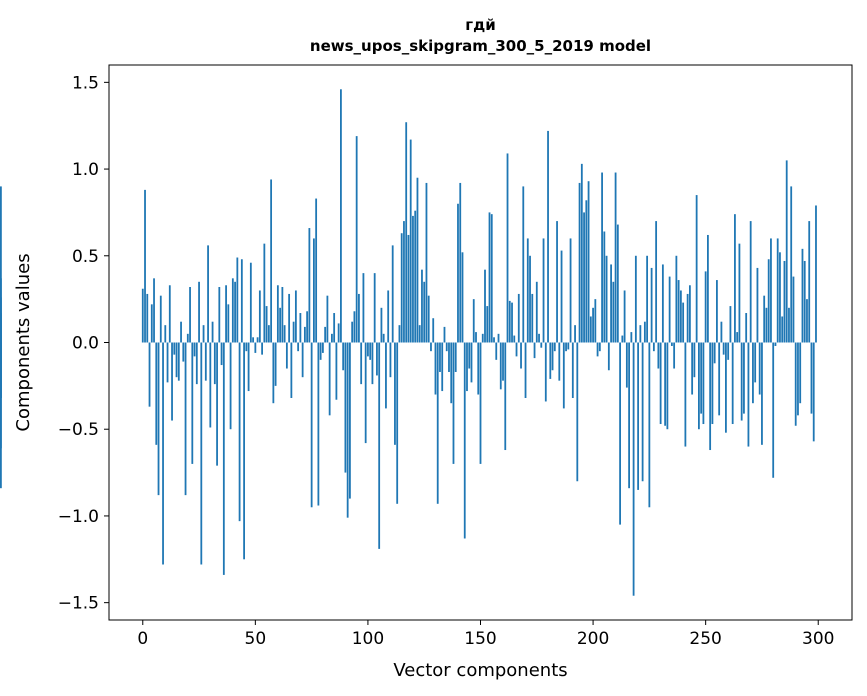  What do you see at coordinates (78, 604) in the screenshot?
I see `y-tick-label: −1.5` at bounding box center [78, 604].